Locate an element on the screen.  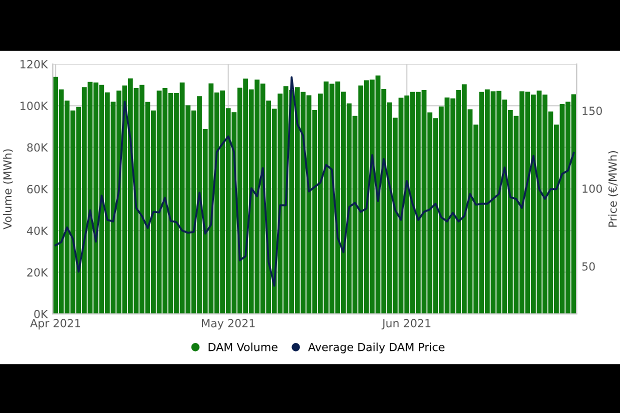
y2-tick-label: 50 is located at coordinates (588, 266).